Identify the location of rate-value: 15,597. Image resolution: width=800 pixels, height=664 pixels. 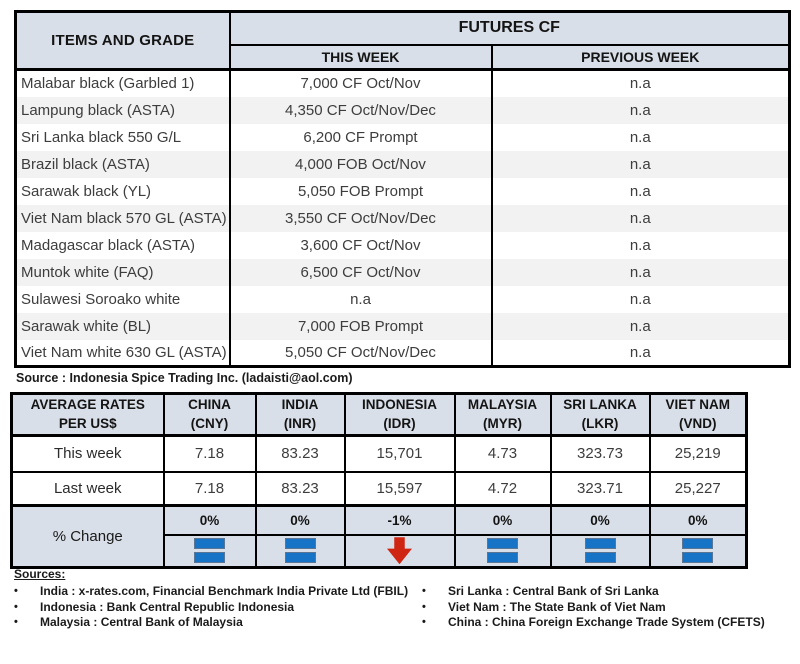
(399, 488).